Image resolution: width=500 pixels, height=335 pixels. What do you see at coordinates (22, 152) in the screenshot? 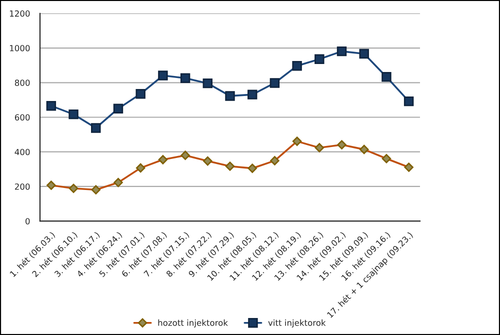
I see `y-tick-label: 400` at bounding box center [22, 152].